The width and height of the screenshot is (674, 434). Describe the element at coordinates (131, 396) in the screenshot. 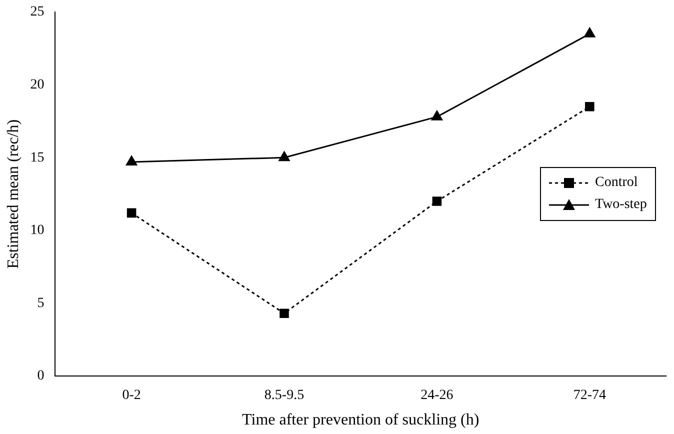

I see `x-tick-label: 0-2` at that location.